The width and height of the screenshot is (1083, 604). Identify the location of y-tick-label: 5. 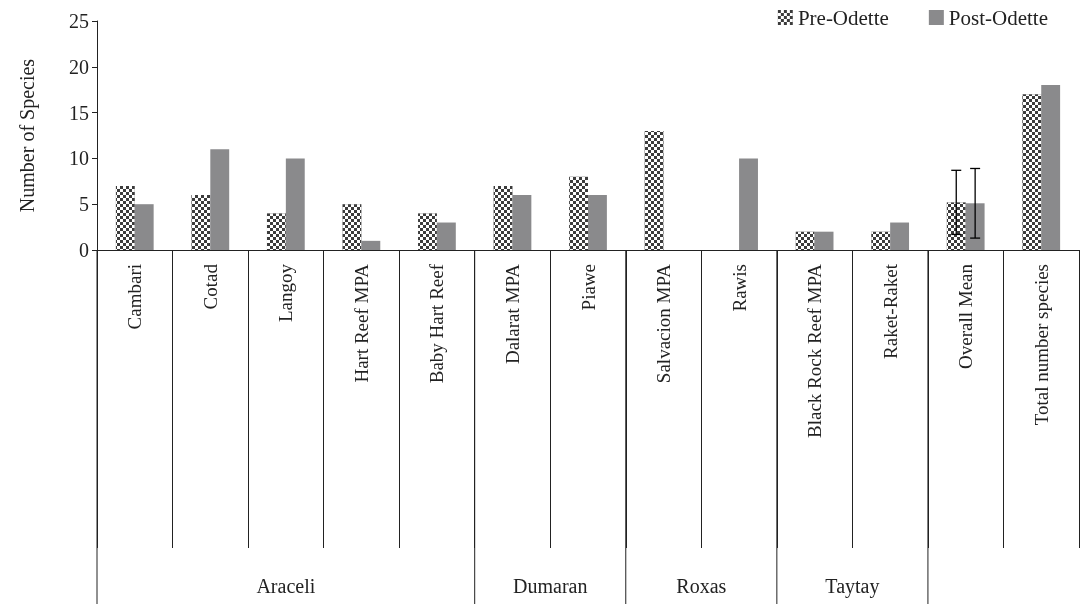
(84, 204).